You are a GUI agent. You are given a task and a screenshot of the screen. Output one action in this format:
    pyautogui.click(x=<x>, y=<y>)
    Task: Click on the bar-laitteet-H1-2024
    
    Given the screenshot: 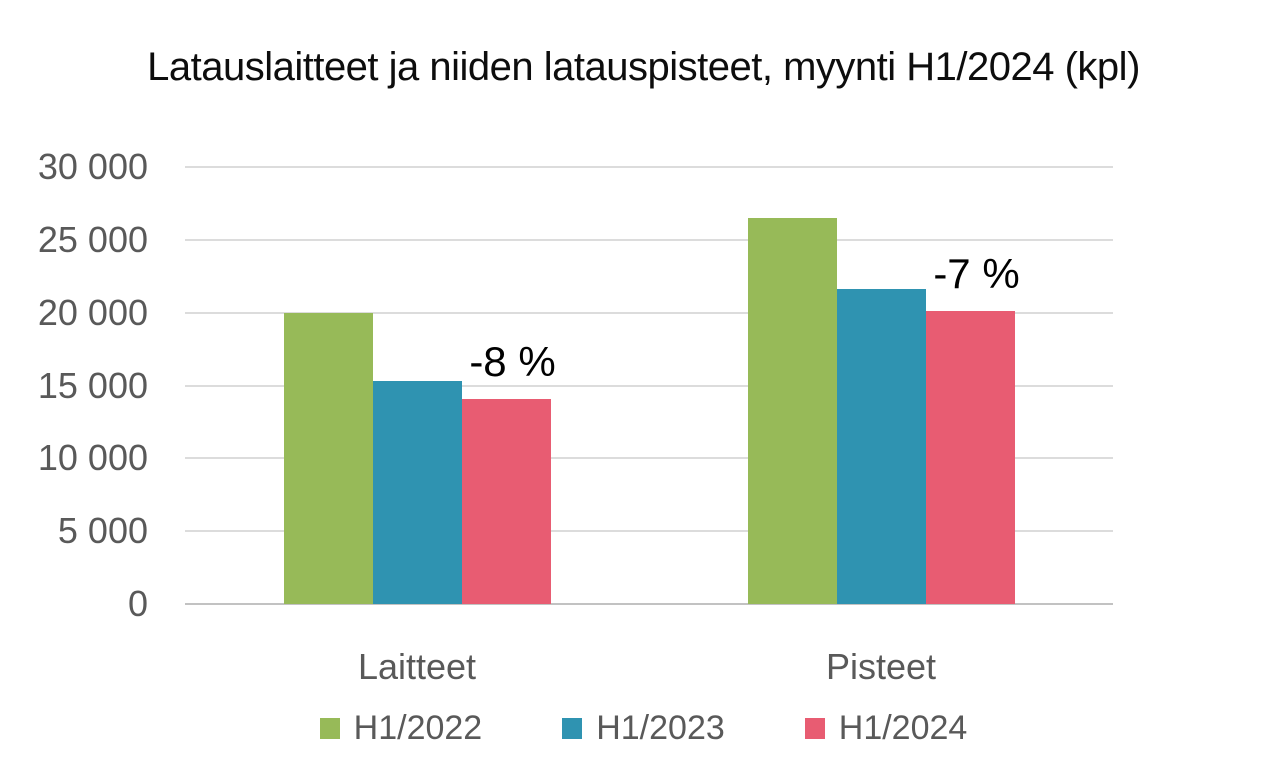 What is the action you would take?
    pyautogui.click(x=506, y=501)
    